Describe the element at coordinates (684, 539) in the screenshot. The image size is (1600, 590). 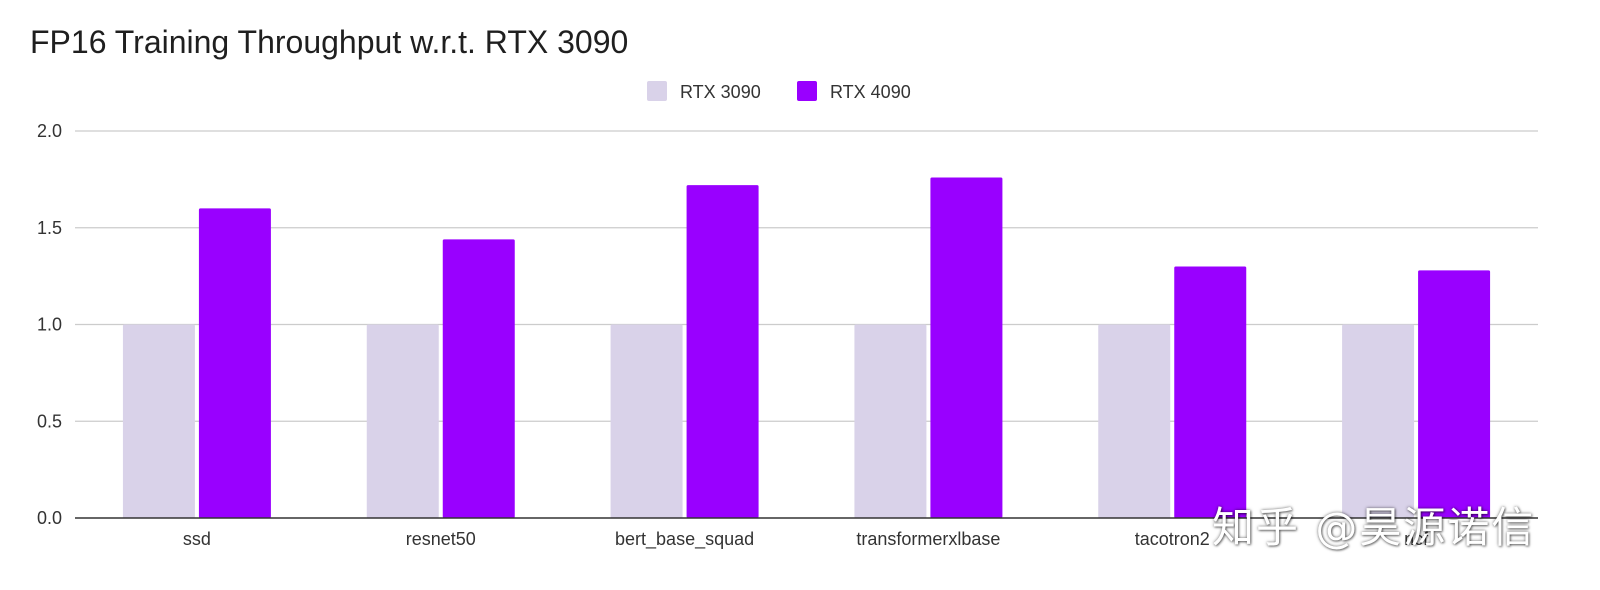
I see `x-tick-label: bert_base_squad` at that location.